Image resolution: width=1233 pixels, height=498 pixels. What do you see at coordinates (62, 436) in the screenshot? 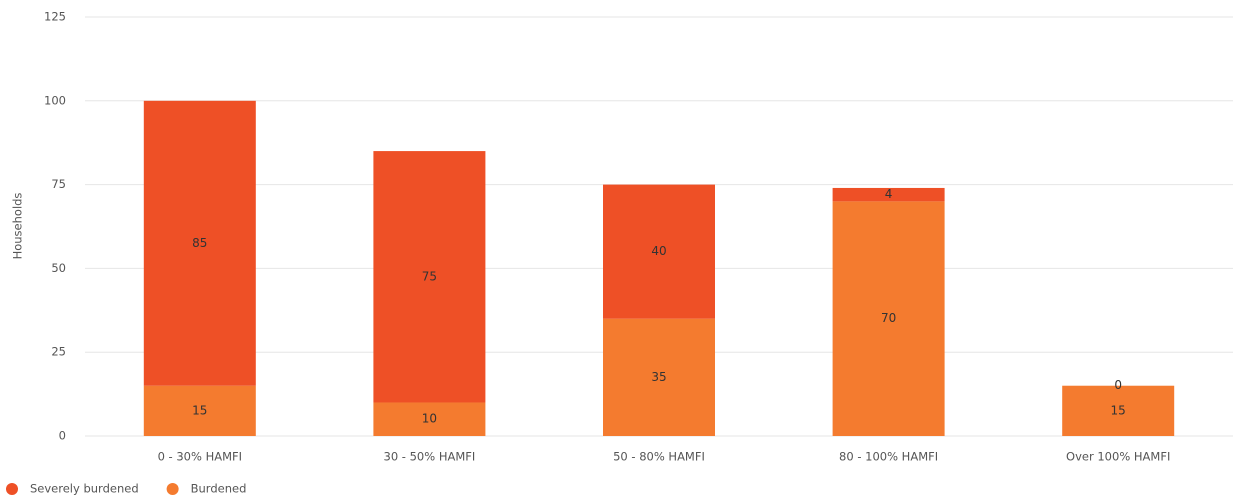
I see `y-tick-label: 0` at bounding box center [62, 436].